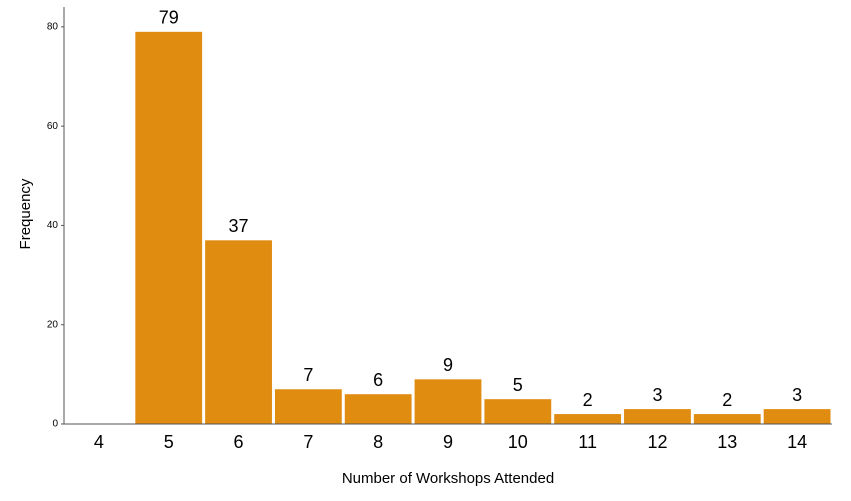 This screenshot has width=851, height=501. What do you see at coordinates (99, 442) in the screenshot?
I see `x-tick-label: 4` at bounding box center [99, 442].